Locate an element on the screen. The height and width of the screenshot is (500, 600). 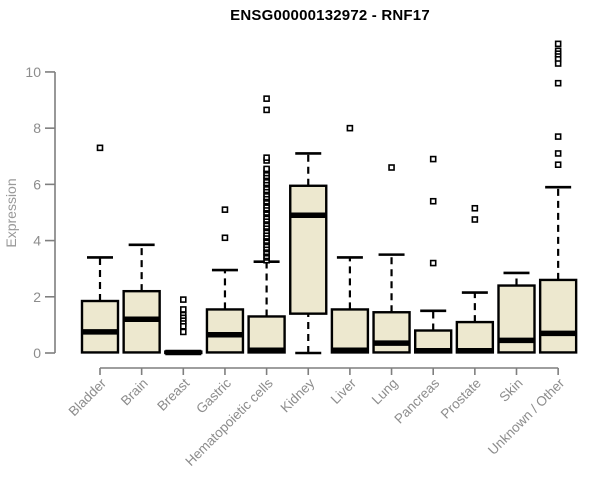
chart-title: ENSG00000132972 - RNF17 is located at coordinates (330, 15).